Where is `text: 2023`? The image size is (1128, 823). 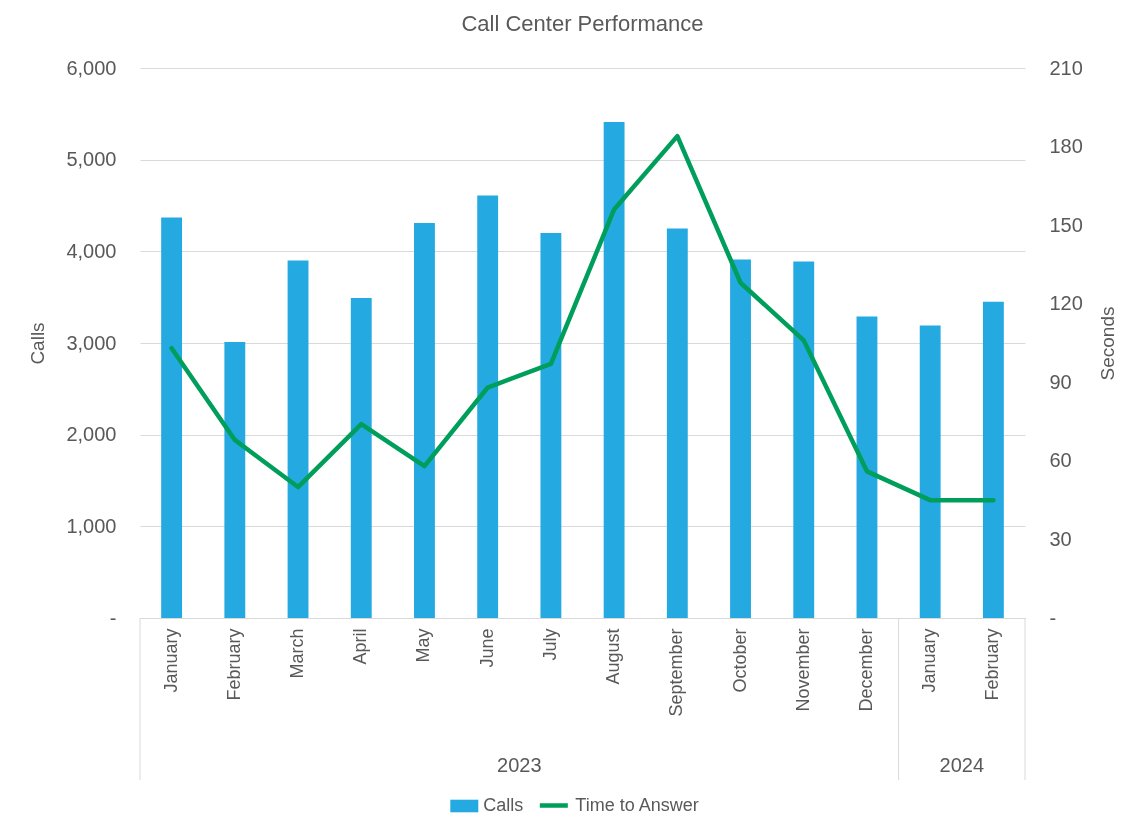 text: 2023 is located at coordinates (519, 765).